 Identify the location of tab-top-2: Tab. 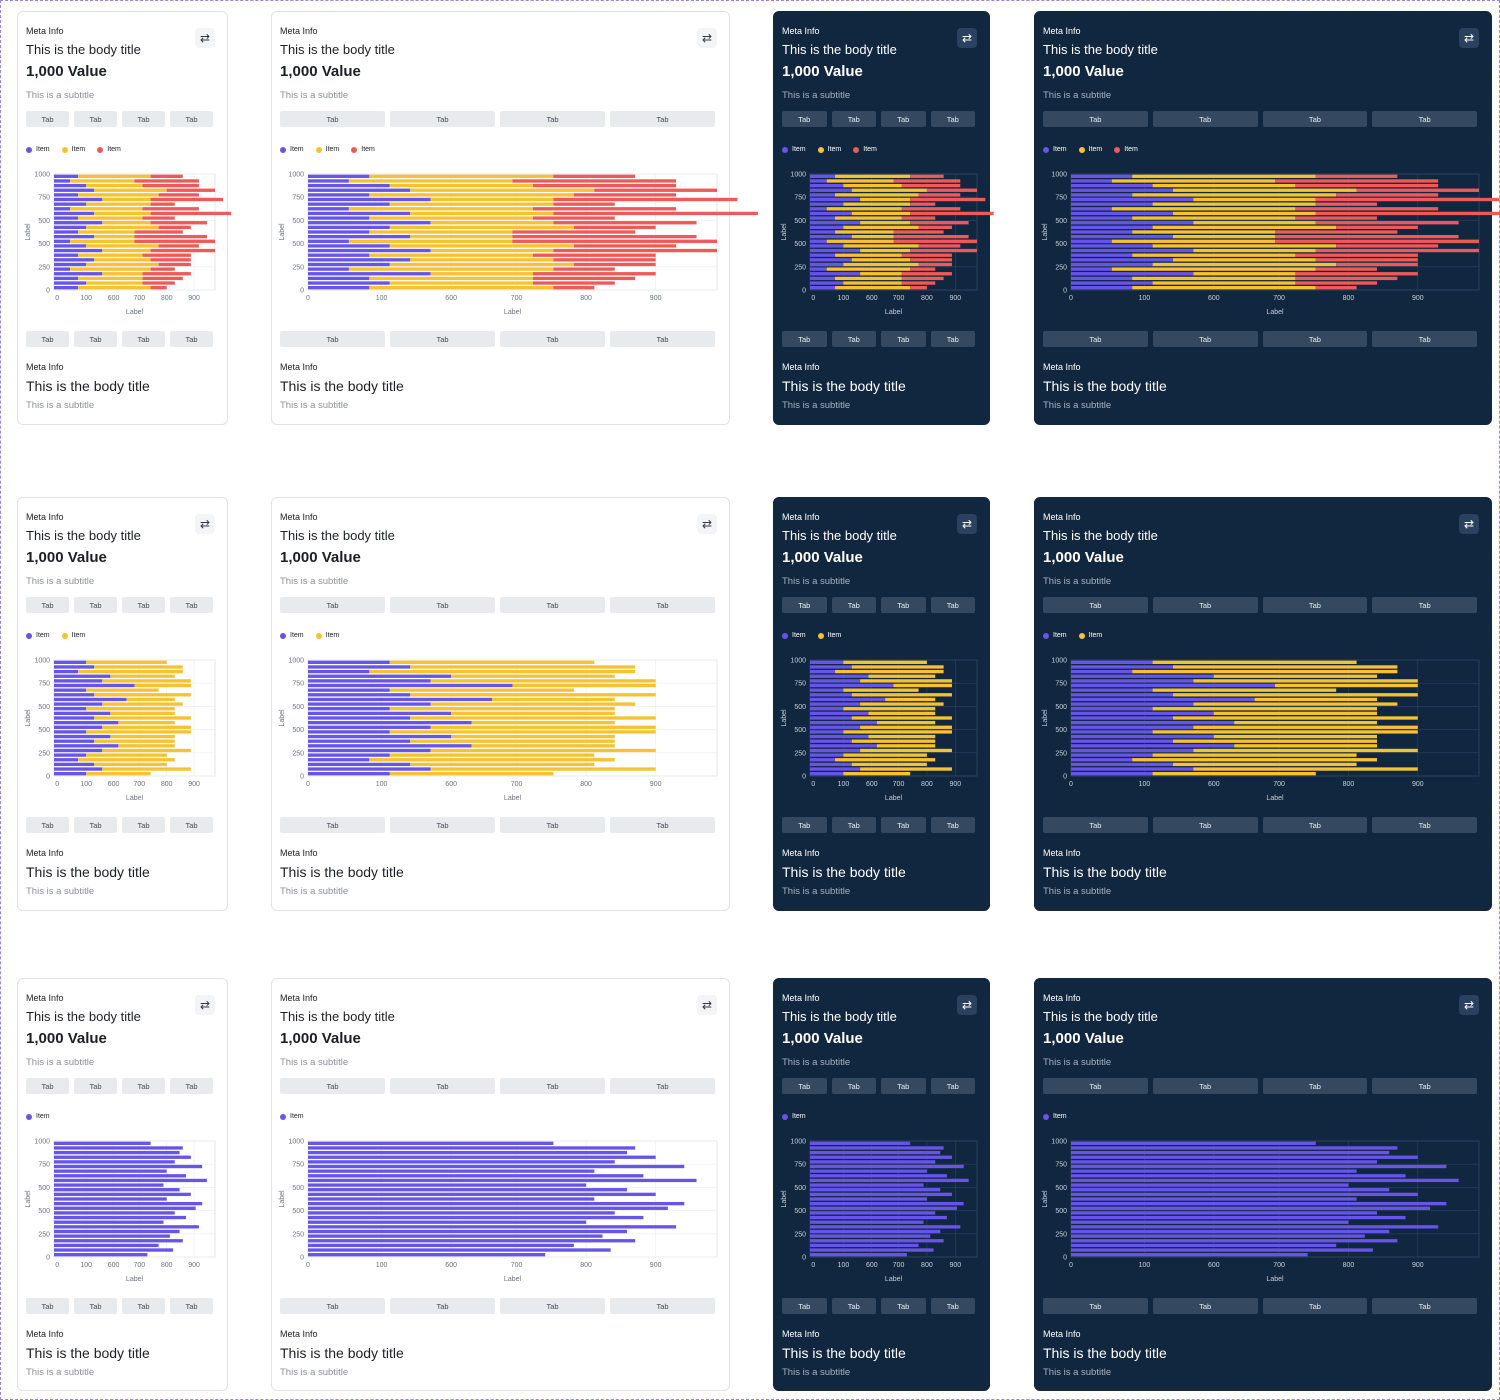
(1205, 605).